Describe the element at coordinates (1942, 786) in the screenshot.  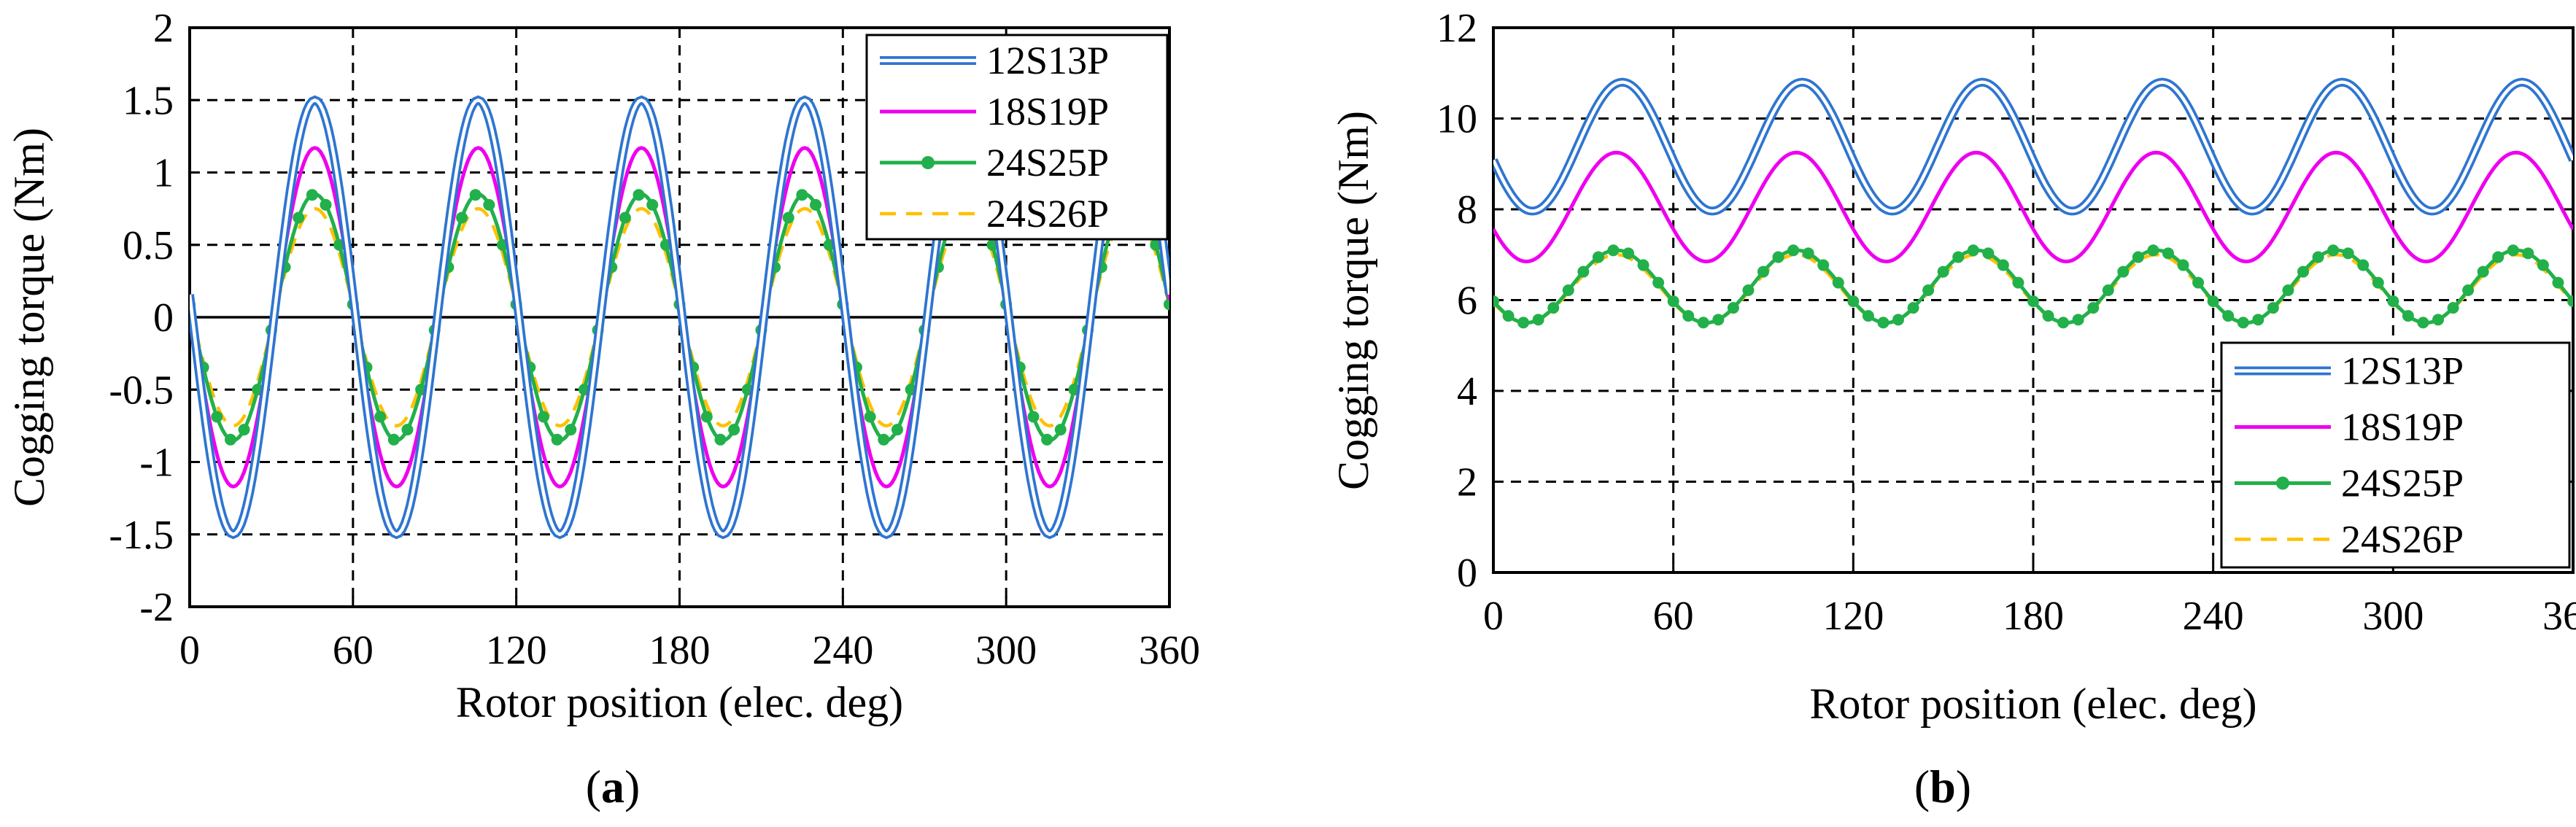
I see `panel-label: (b)` at that location.